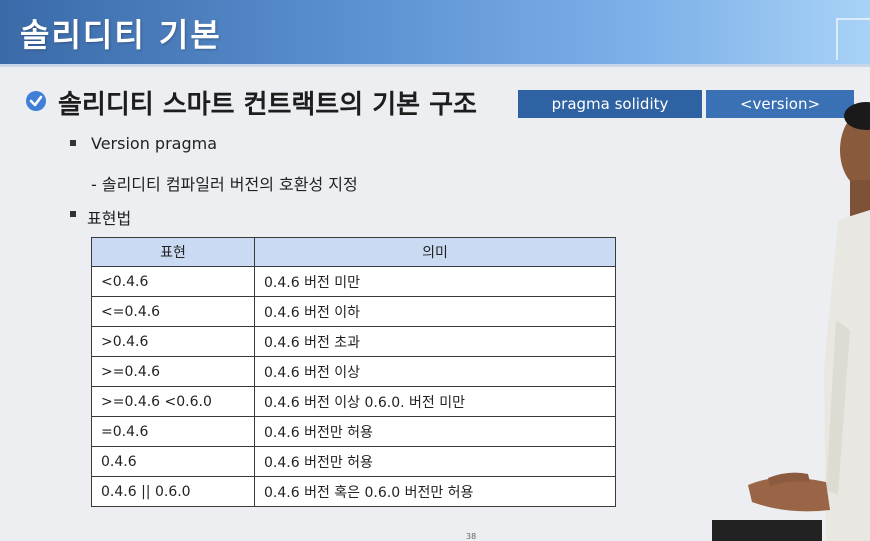  What do you see at coordinates (173, 252) in the screenshot?
I see `column-header-expression: 표현` at bounding box center [173, 252].